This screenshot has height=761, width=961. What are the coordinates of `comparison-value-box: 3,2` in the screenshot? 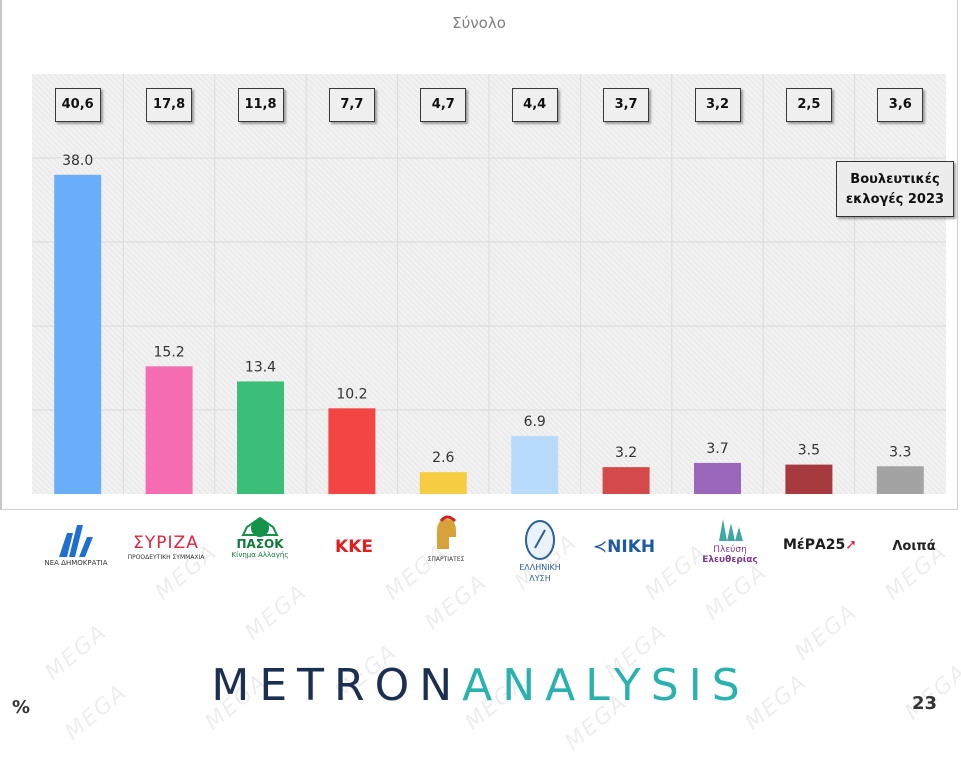 It's located at (717, 105).